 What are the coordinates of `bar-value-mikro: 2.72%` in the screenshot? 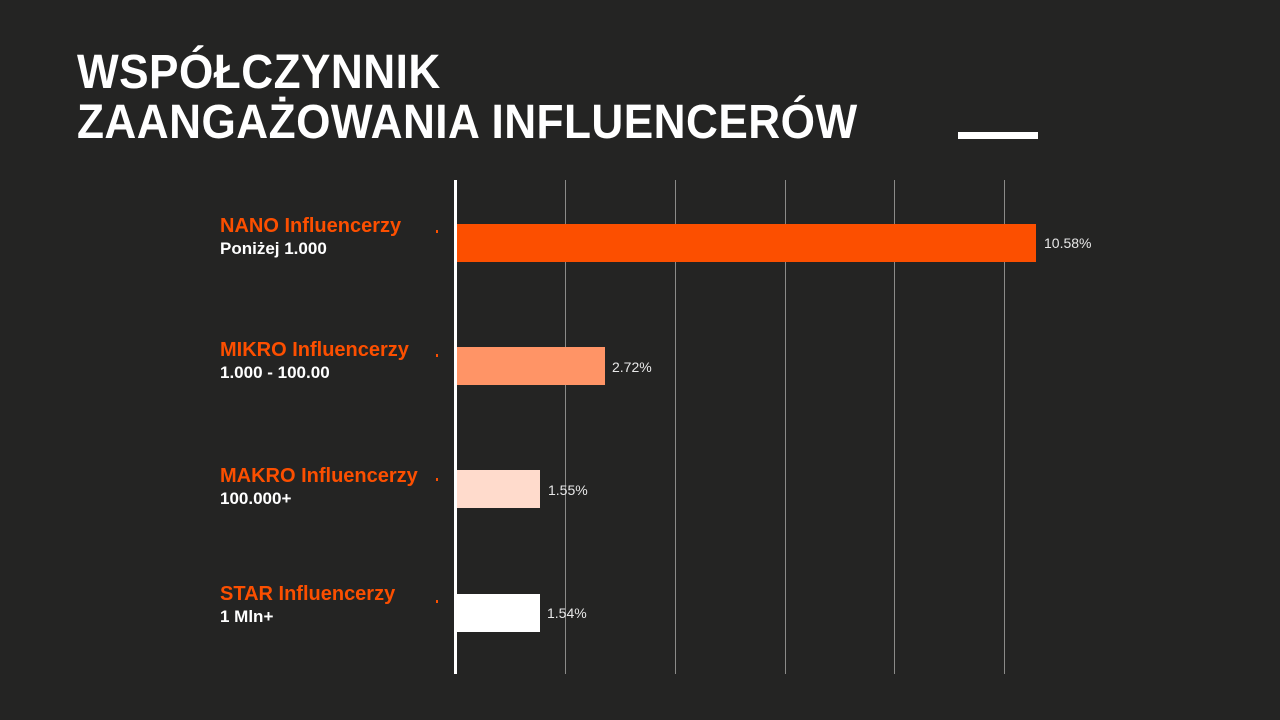 It's located at (632, 367).